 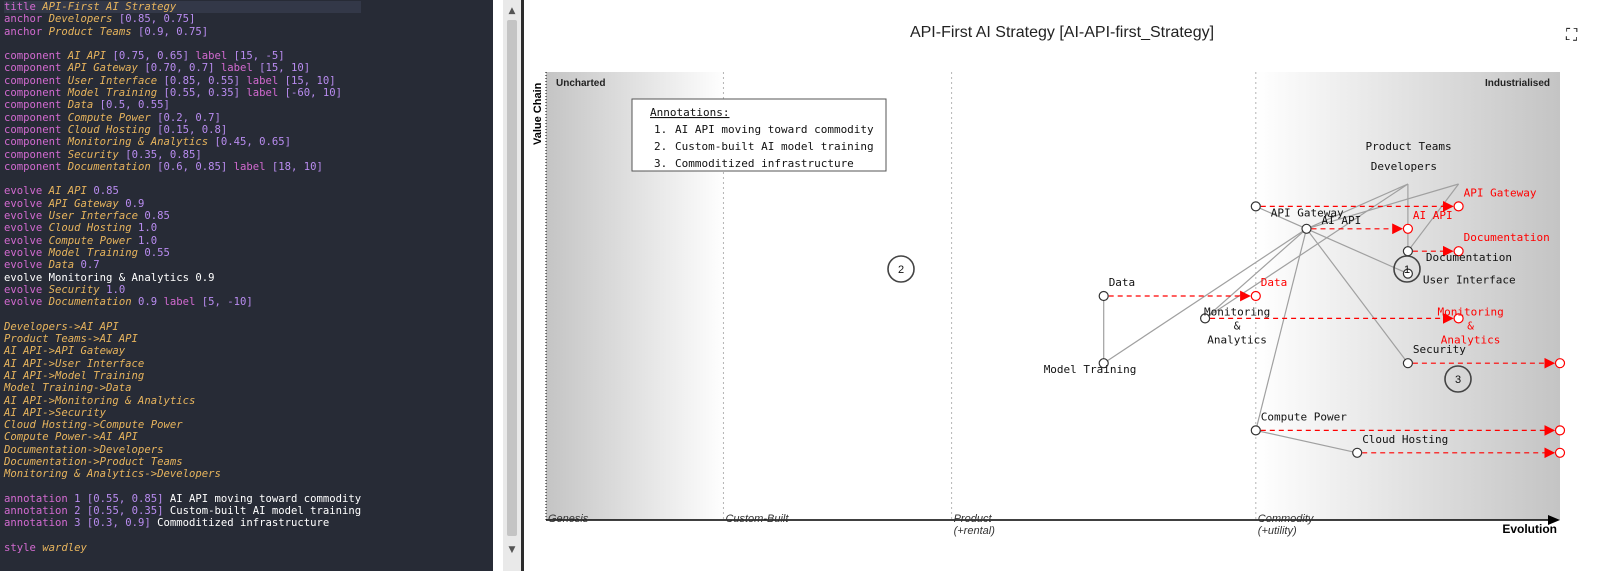 What do you see at coordinates (259, 56) in the screenshot?
I see `code-token: [15, -5]` at bounding box center [259, 56].